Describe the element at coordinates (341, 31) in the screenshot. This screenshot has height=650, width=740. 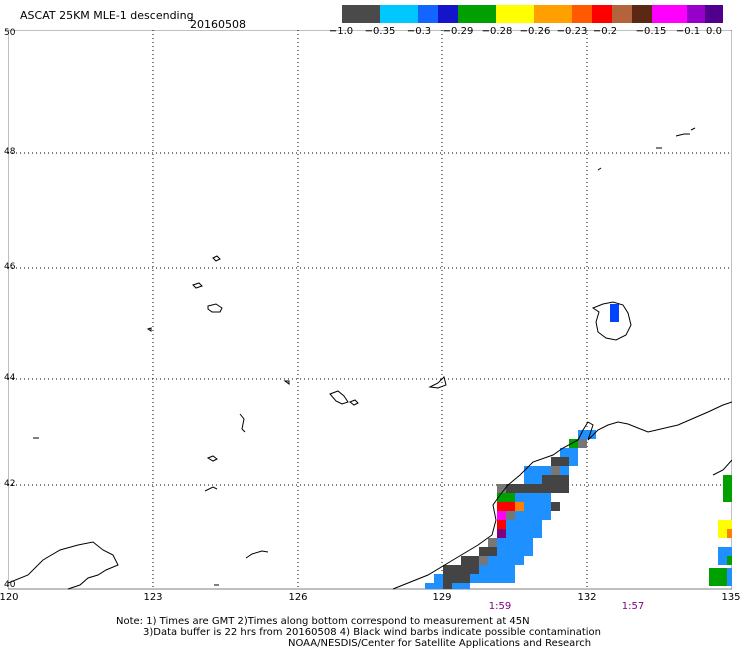
I see `scale-label: −1.0` at that location.